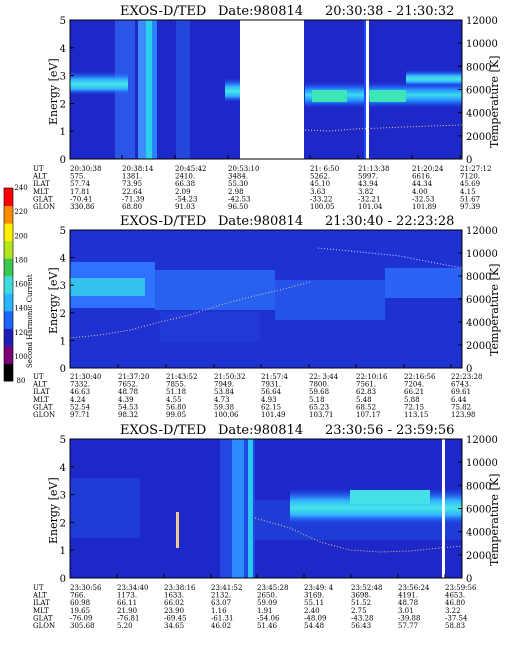  What do you see at coordinates (20, 260) in the screenshot?
I see `colorbar-tick-label: 180` at bounding box center [20, 260].